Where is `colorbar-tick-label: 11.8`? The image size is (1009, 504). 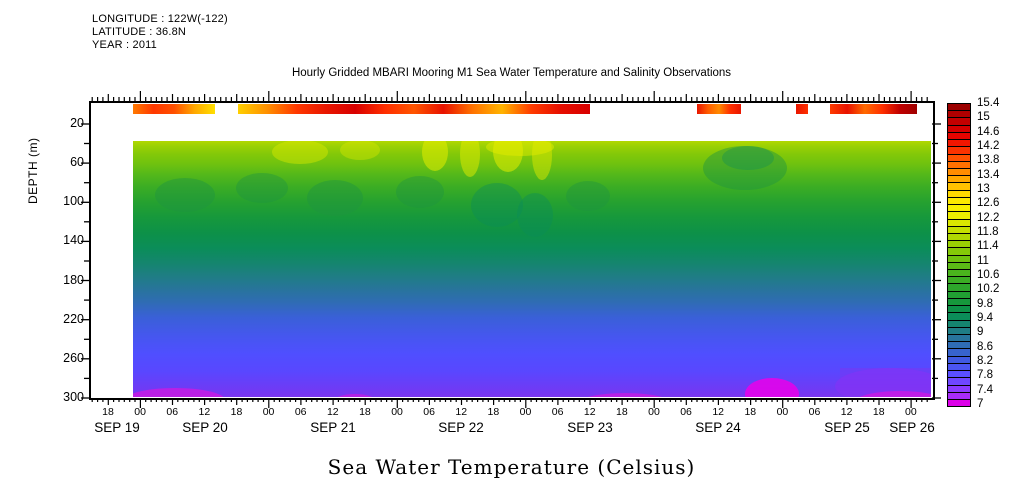
colorbar-tick-label: 11.8 is located at coordinates (988, 231).